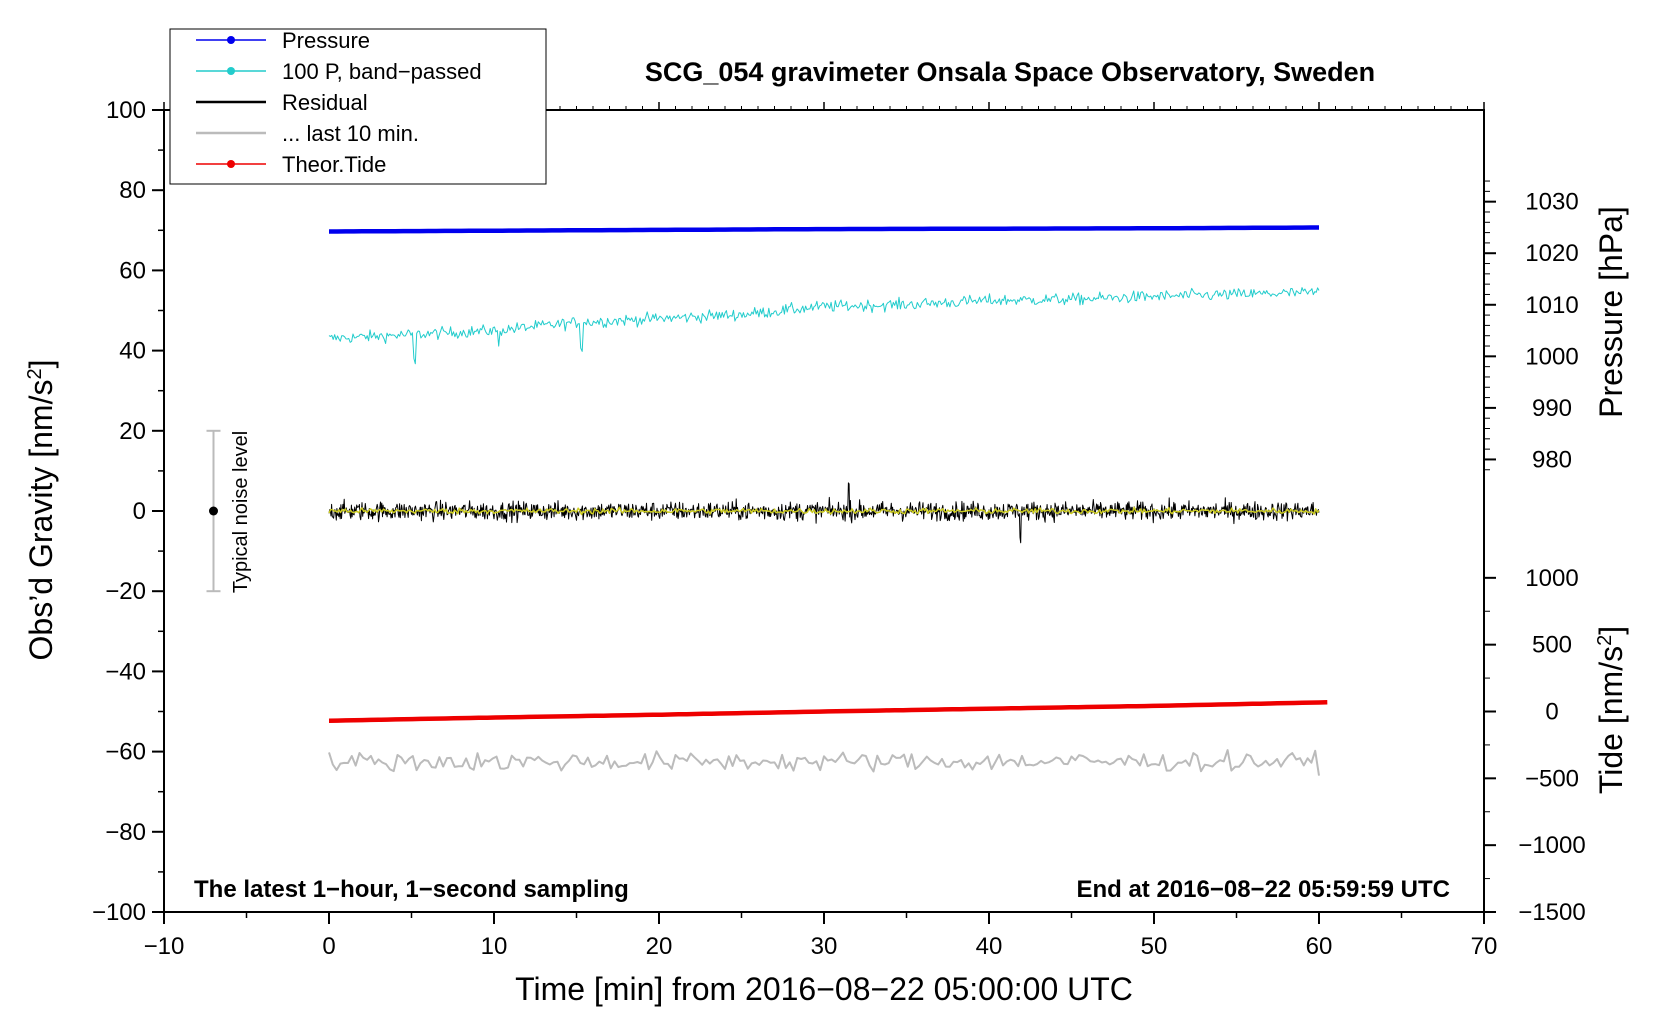  Describe the element at coordinates (1611, 710) in the screenshot. I see `y-axis-tide-label: Tide [nm/s2]` at that location.